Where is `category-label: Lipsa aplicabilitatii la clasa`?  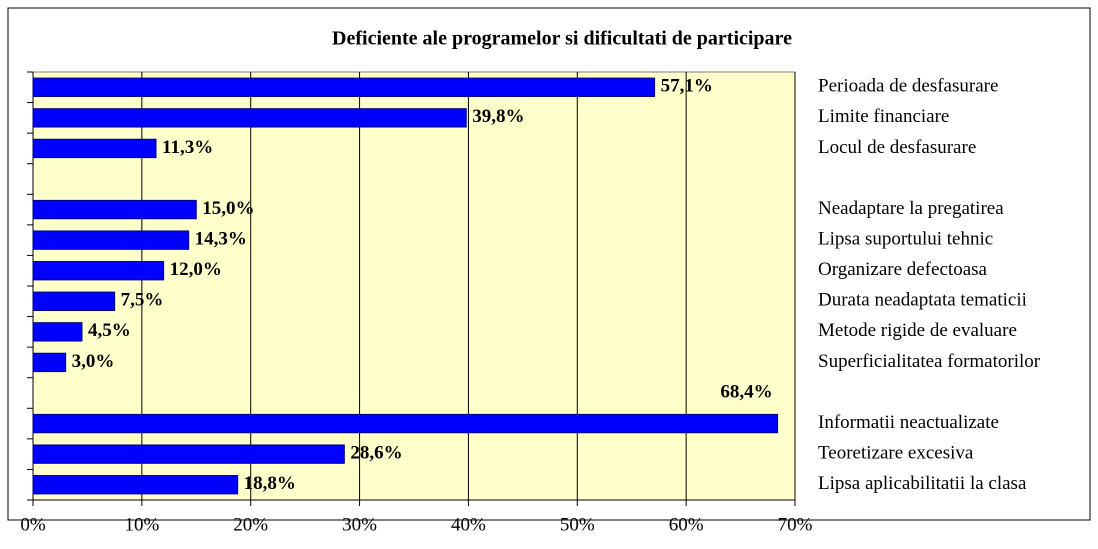
category-label: Lipsa aplicabilitatii la clasa is located at coordinates (922, 483).